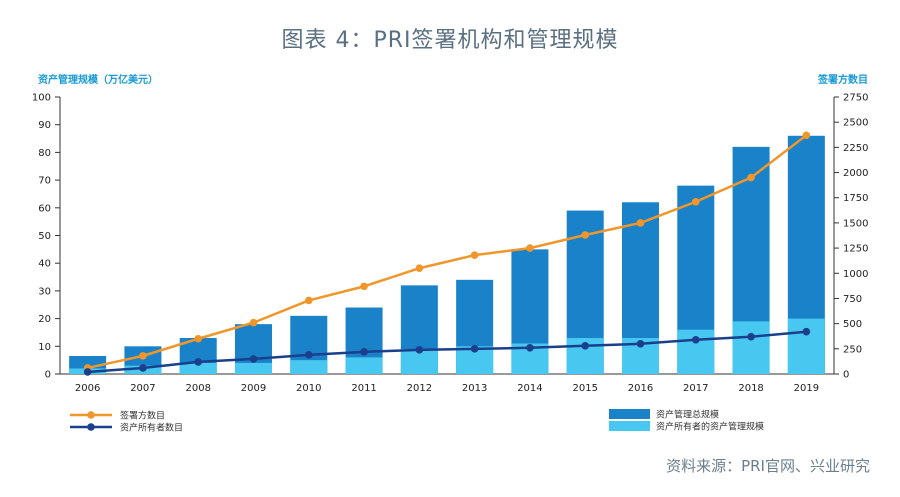 This screenshot has height=497, width=900. Describe the element at coordinates (710, 427) in the screenshot. I see `legend-label: 资产所有者的资产管理规模` at that location.